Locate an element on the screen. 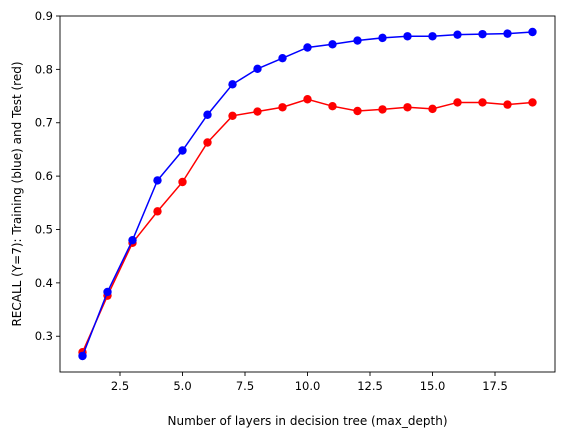 The height and width of the screenshot is (438, 567). x-tick-label: 10.0 is located at coordinates (308, 386).